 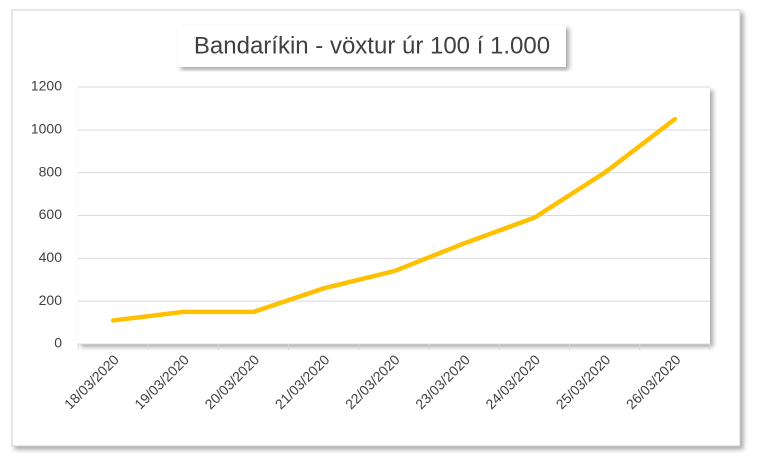 What do you see at coordinates (58, 343) in the screenshot?
I see `y-tick-label: 0` at bounding box center [58, 343].